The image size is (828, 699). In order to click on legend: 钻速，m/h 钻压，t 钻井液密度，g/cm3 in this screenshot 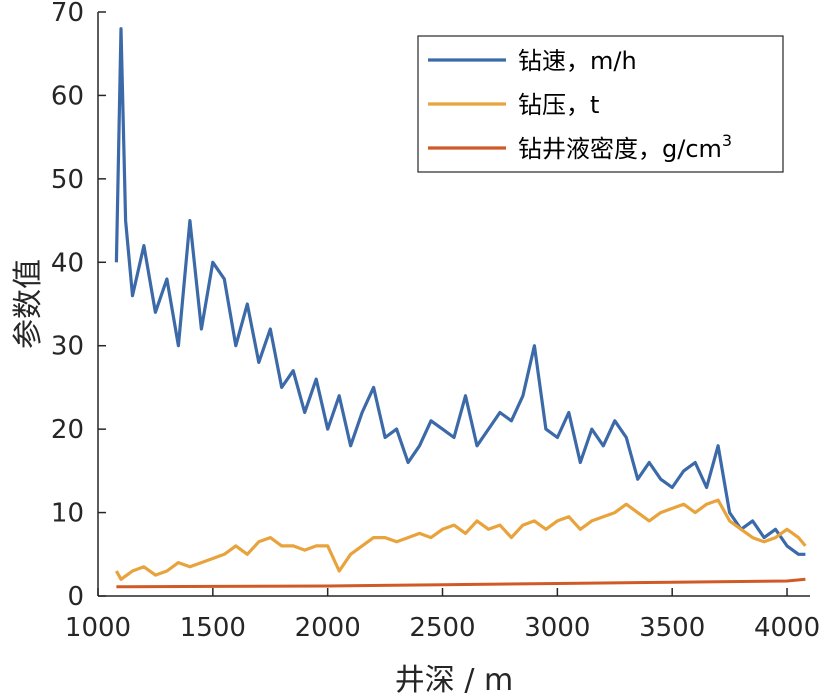, I will do `click(600, 104)`.